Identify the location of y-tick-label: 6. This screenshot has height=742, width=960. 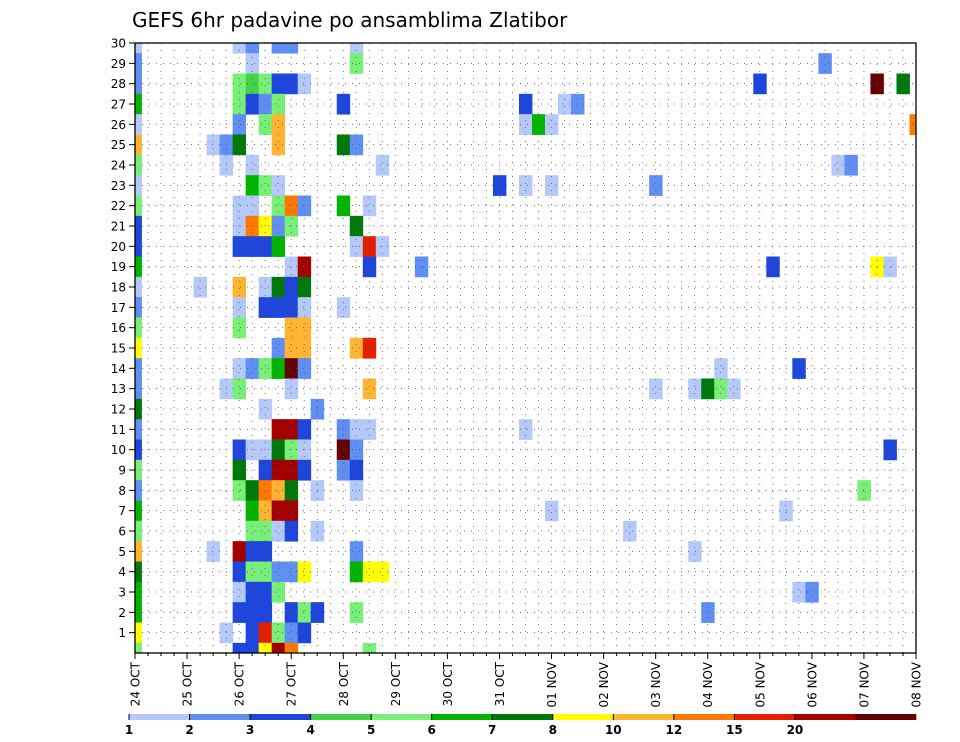
(122, 532).